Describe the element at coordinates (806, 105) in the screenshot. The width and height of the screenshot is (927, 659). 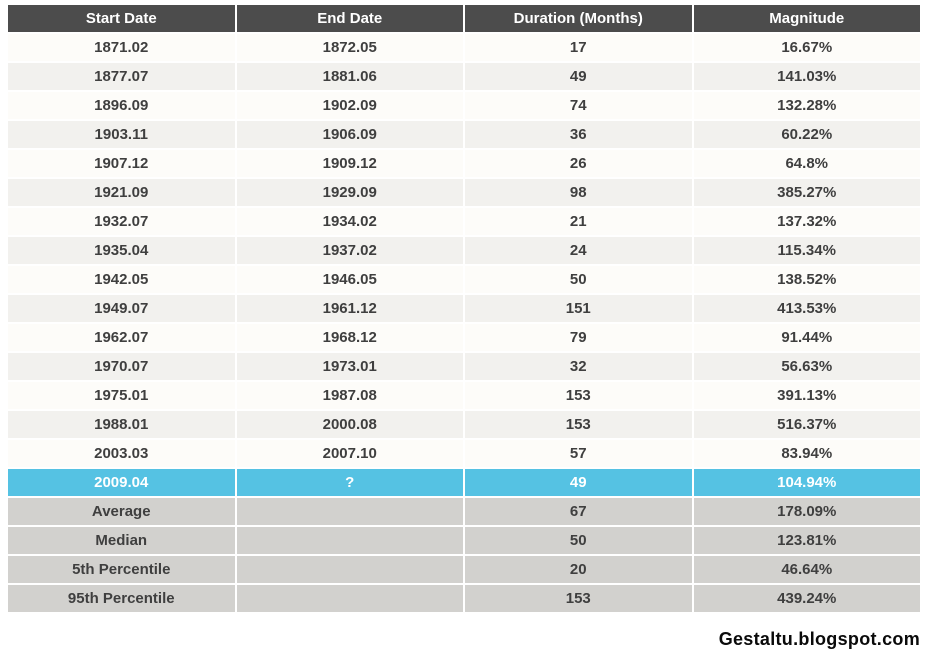
I see `cell-magnitude: 132.28%` at that location.